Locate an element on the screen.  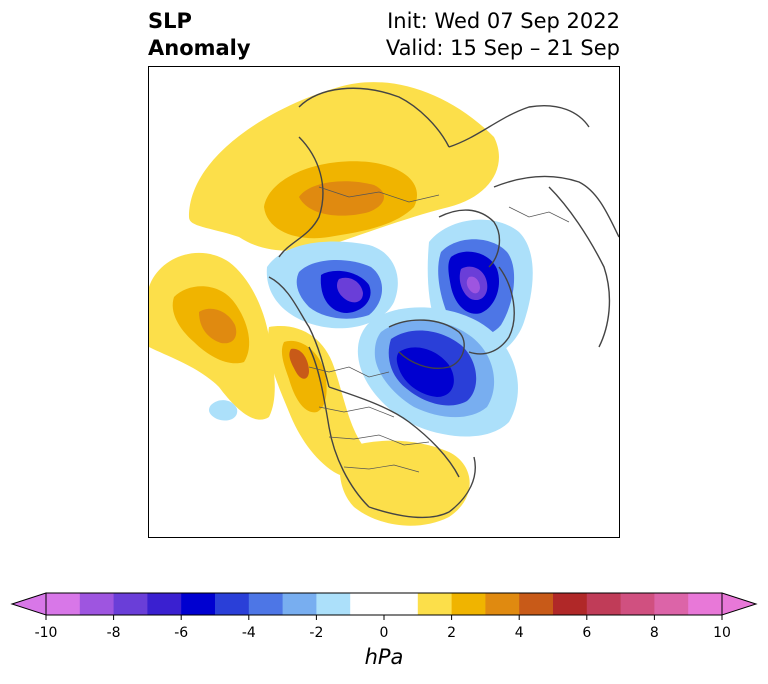
colorbar is located at coordinates (384, 606).